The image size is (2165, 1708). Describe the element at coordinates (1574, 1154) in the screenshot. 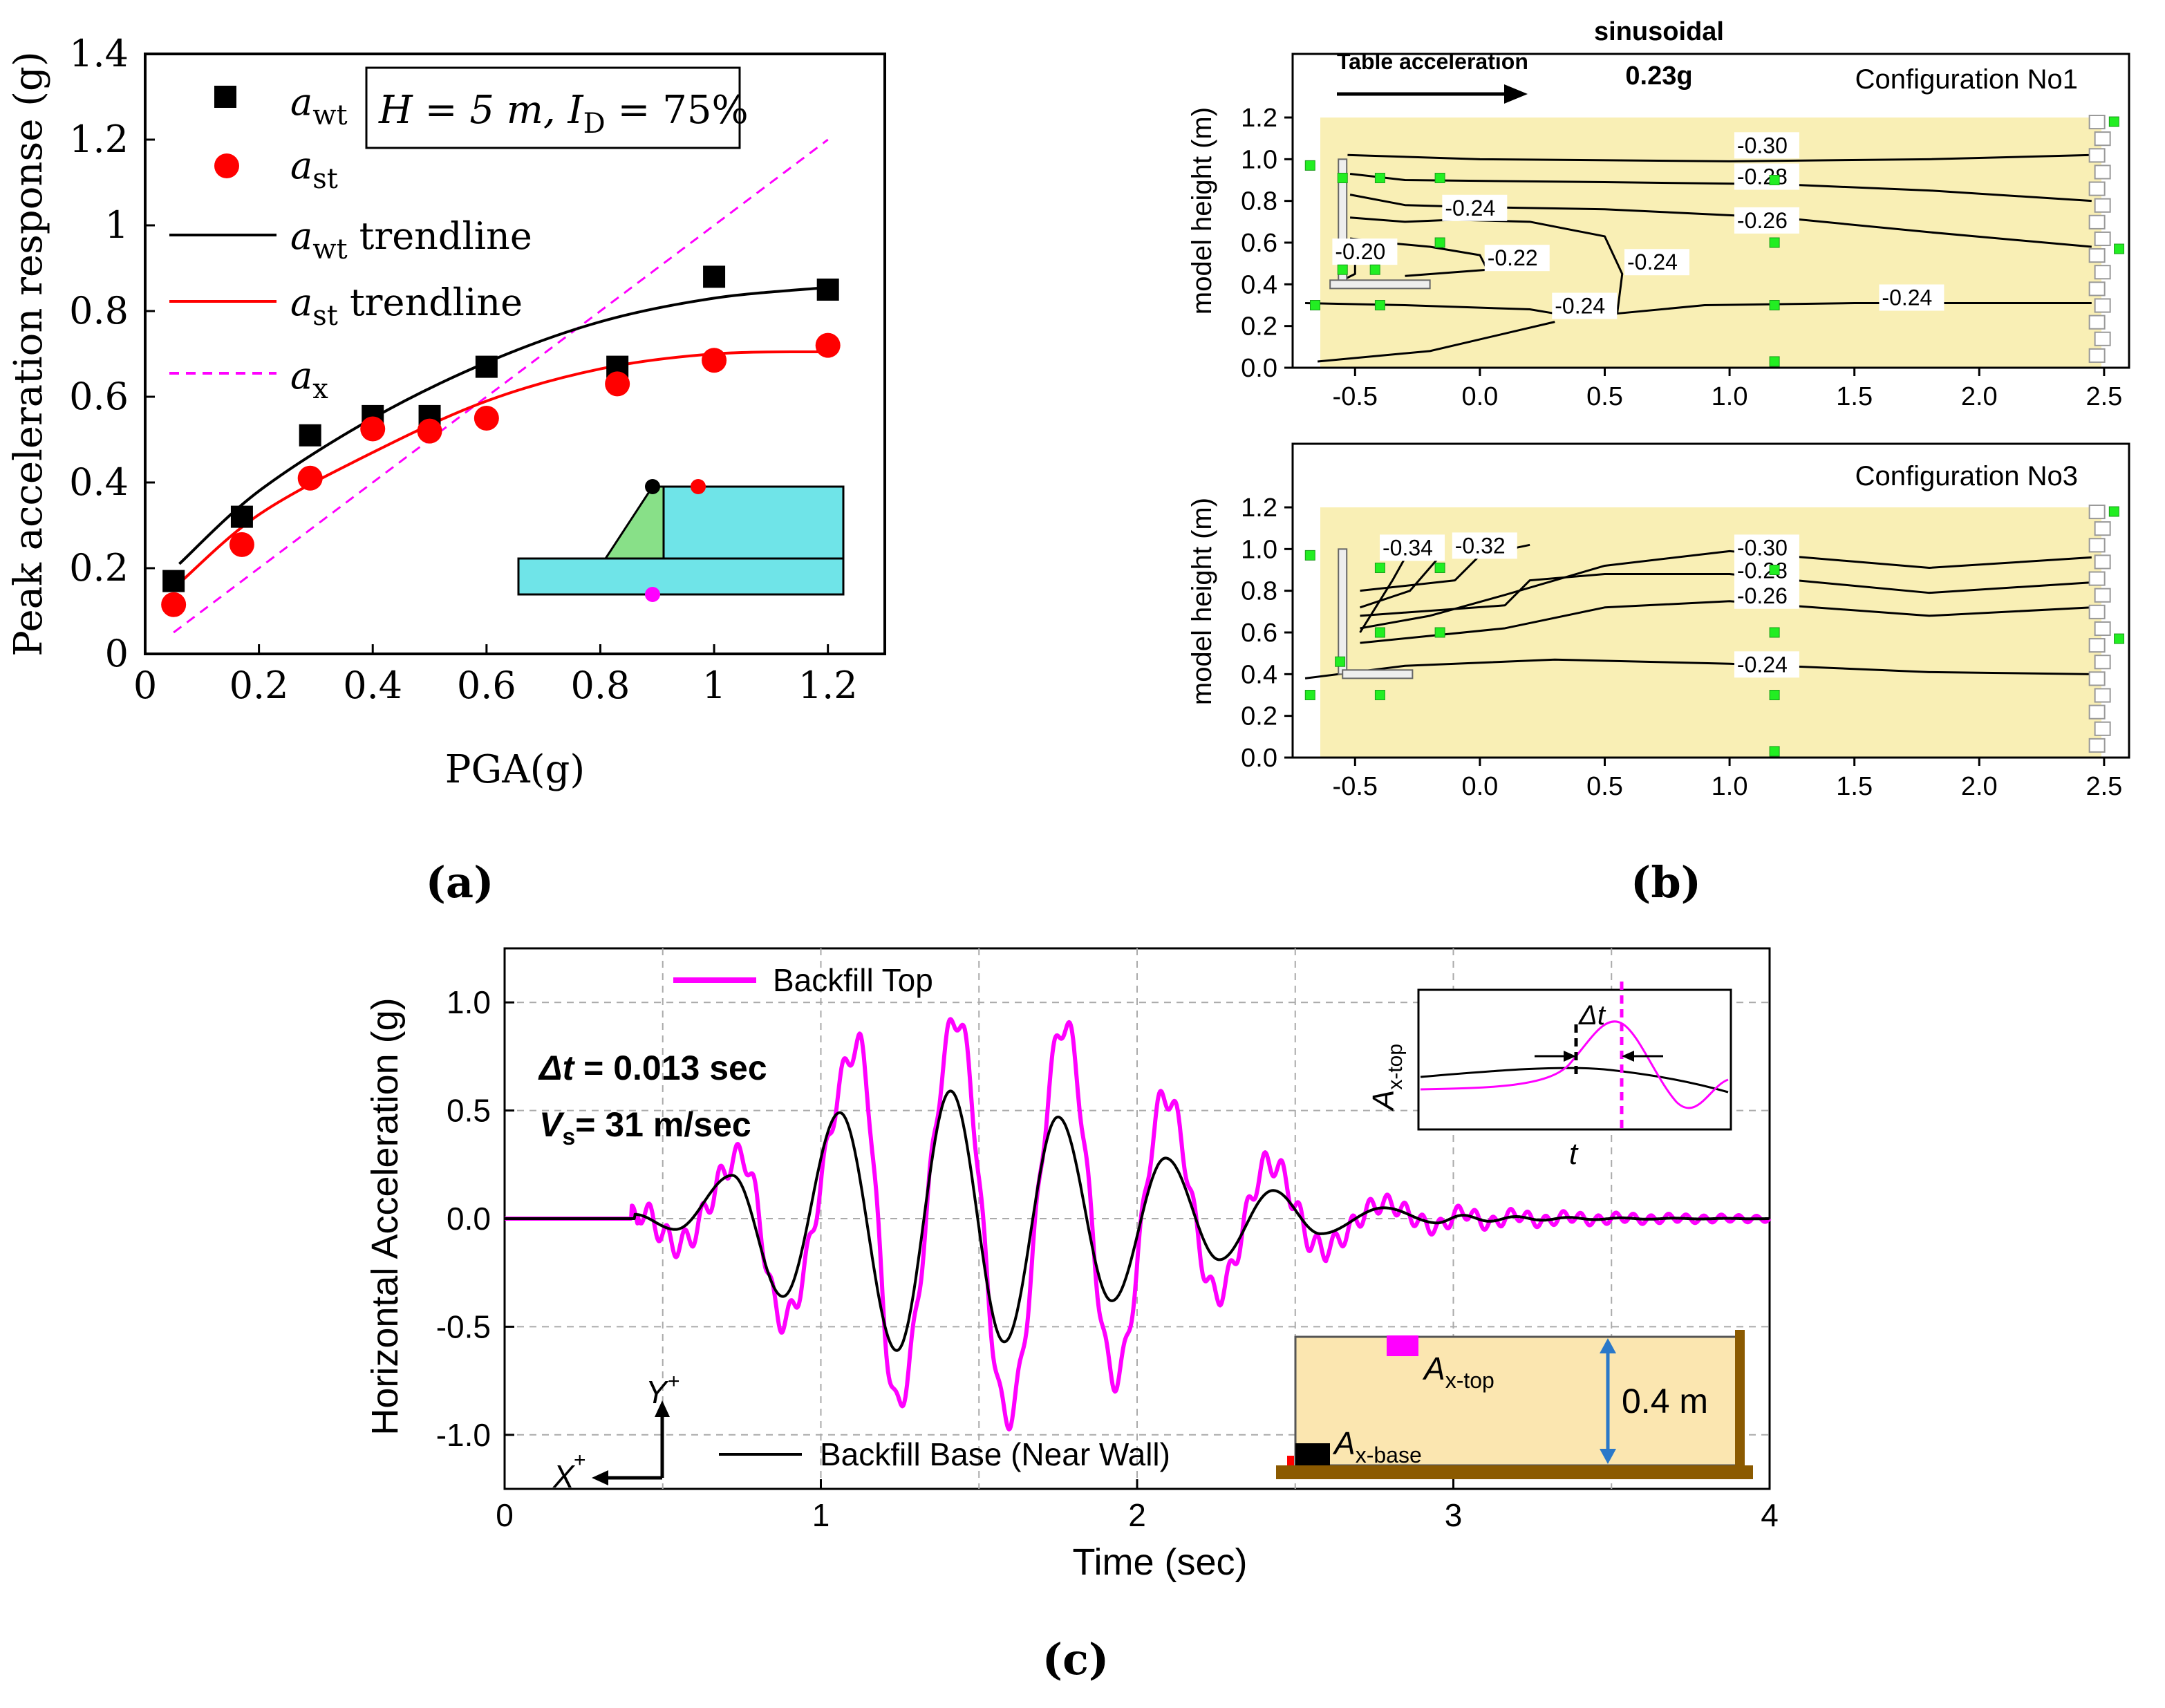

I see `c-inset-x-label: t` at that location.